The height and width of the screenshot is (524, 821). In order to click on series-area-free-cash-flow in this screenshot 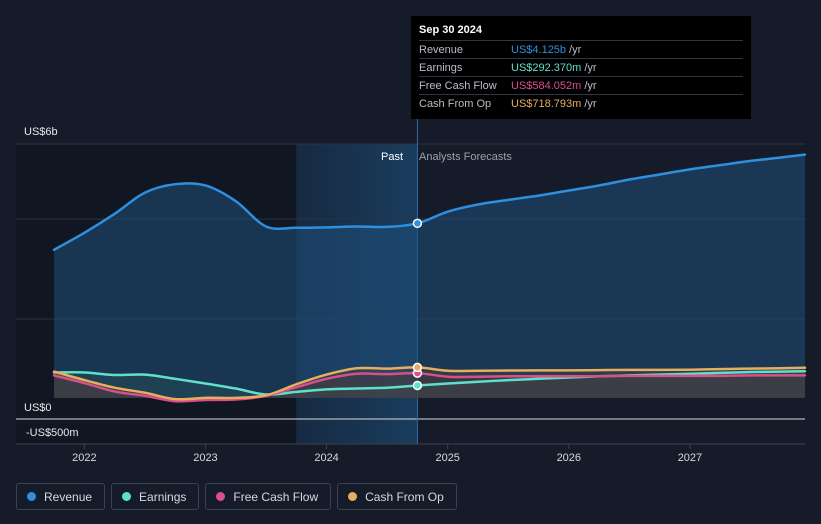, I will do `click(429, 387)`.